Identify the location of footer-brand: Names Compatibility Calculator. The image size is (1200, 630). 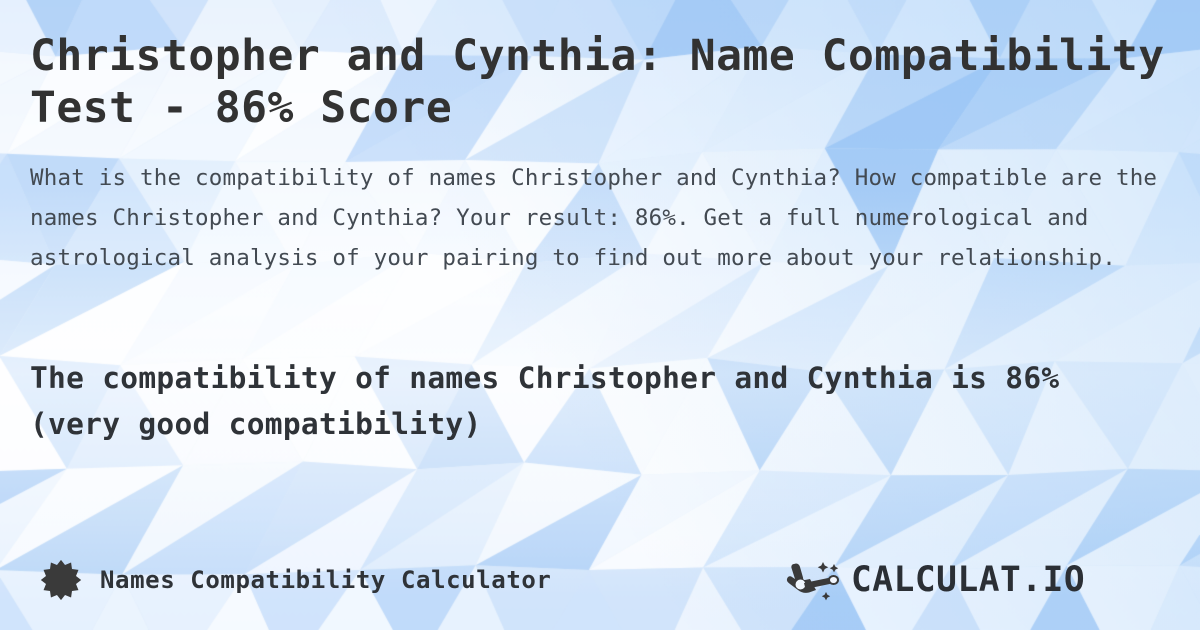
(295, 580).